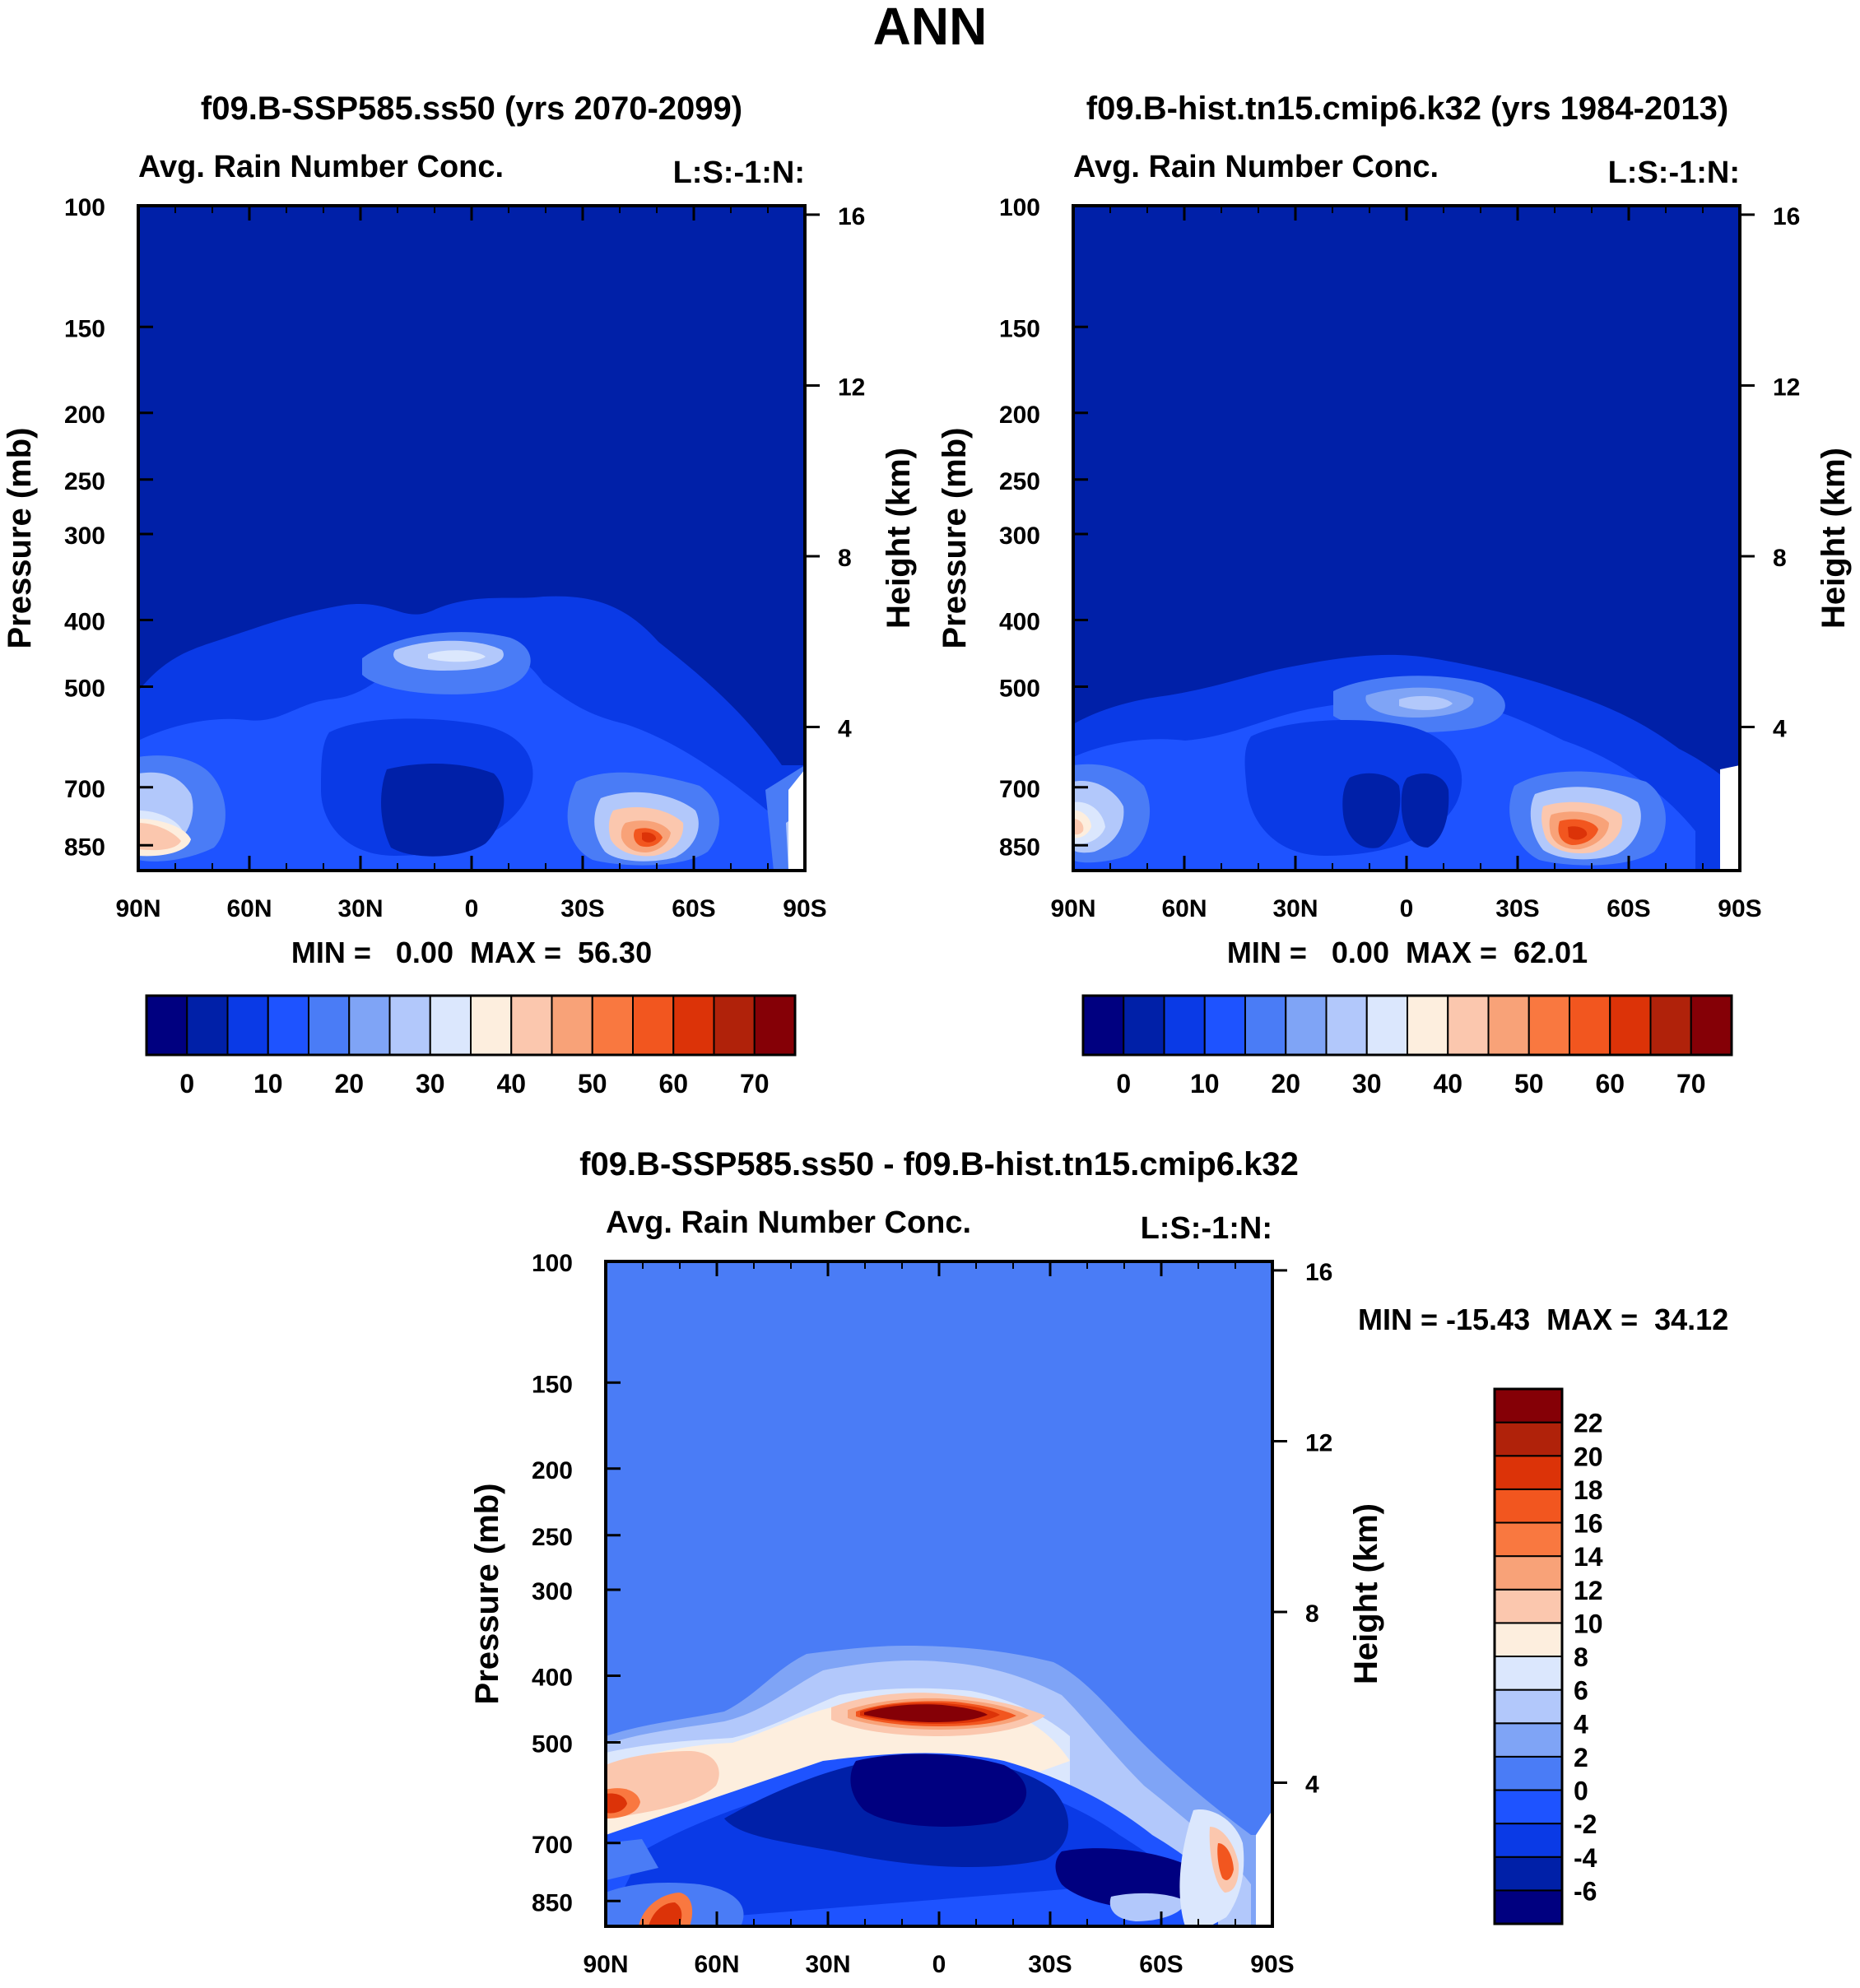  Describe the element at coordinates (1581, 1691) in the screenshot. I see `colorbar-label: 6` at that location.